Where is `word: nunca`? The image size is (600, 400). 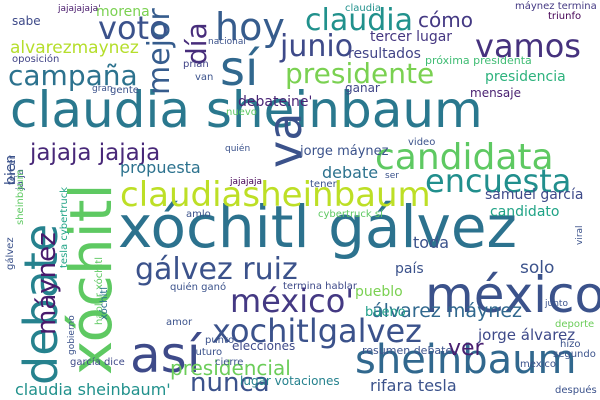
word: nunca is located at coordinates (230, 383).